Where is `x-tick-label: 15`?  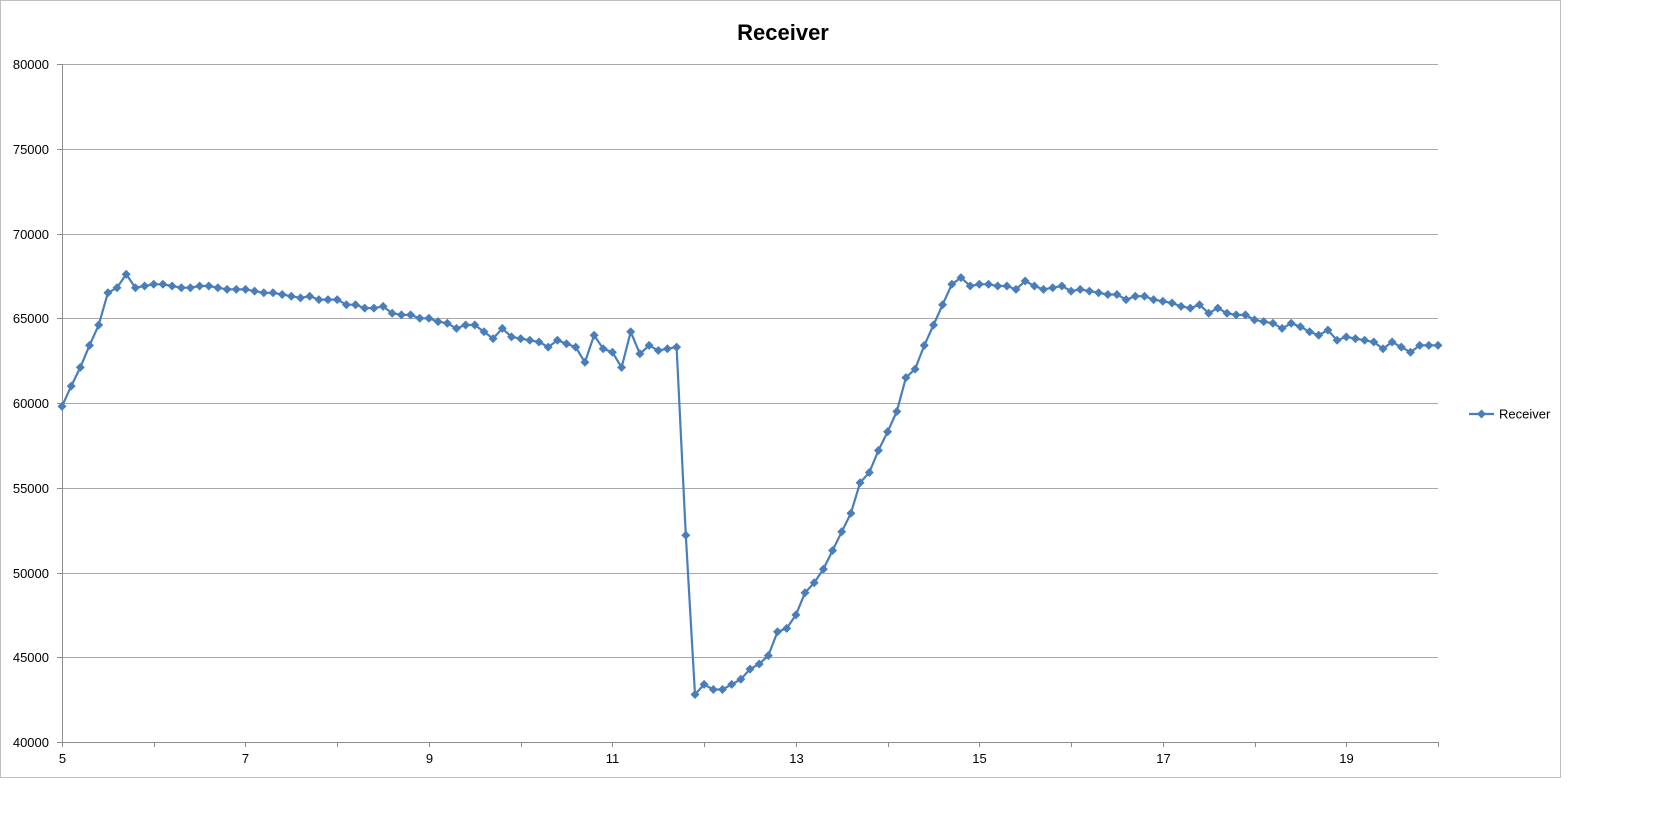 x-tick-label: 15 is located at coordinates (979, 758).